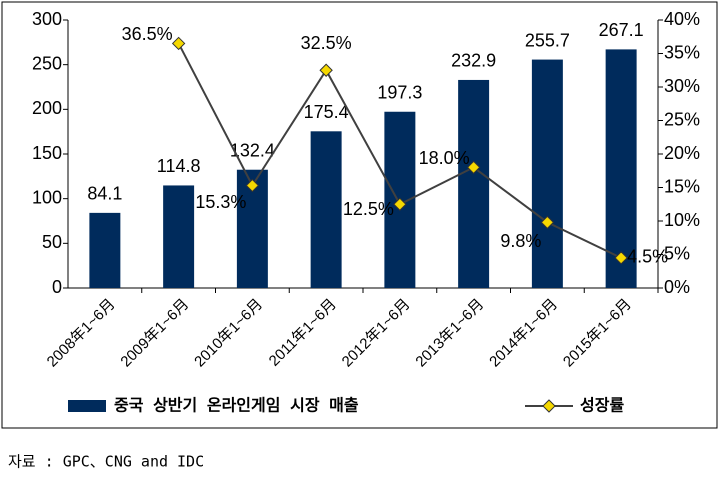 Image resolution: width=720 pixels, height=488 pixels. What do you see at coordinates (104, 194) in the screenshot?
I see `bar-value-label: 84.1` at bounding box center [104, 194].